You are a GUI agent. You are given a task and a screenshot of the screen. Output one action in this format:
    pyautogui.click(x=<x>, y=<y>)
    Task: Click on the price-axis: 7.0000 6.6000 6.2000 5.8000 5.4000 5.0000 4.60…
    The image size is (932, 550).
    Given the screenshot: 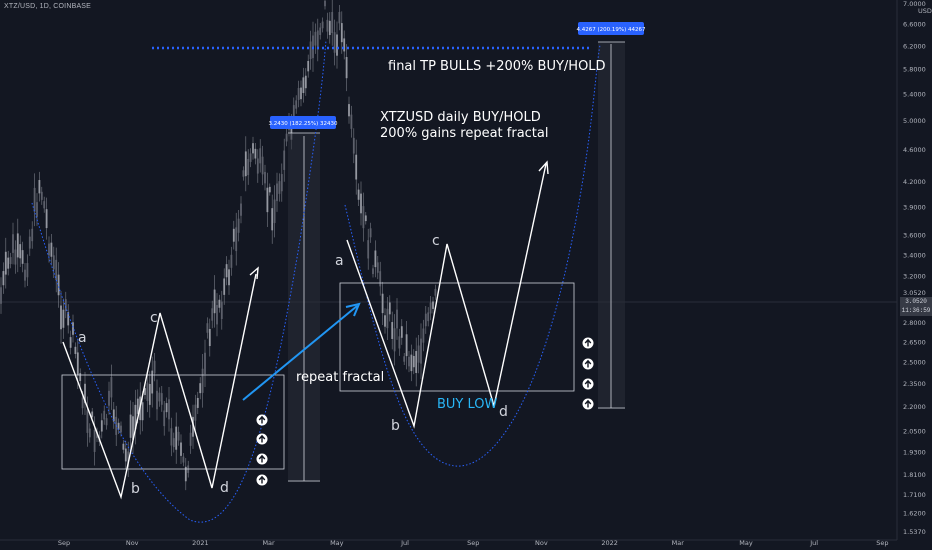 What is the action you would take?
    pyautogui.click(x=917, y=268)
    